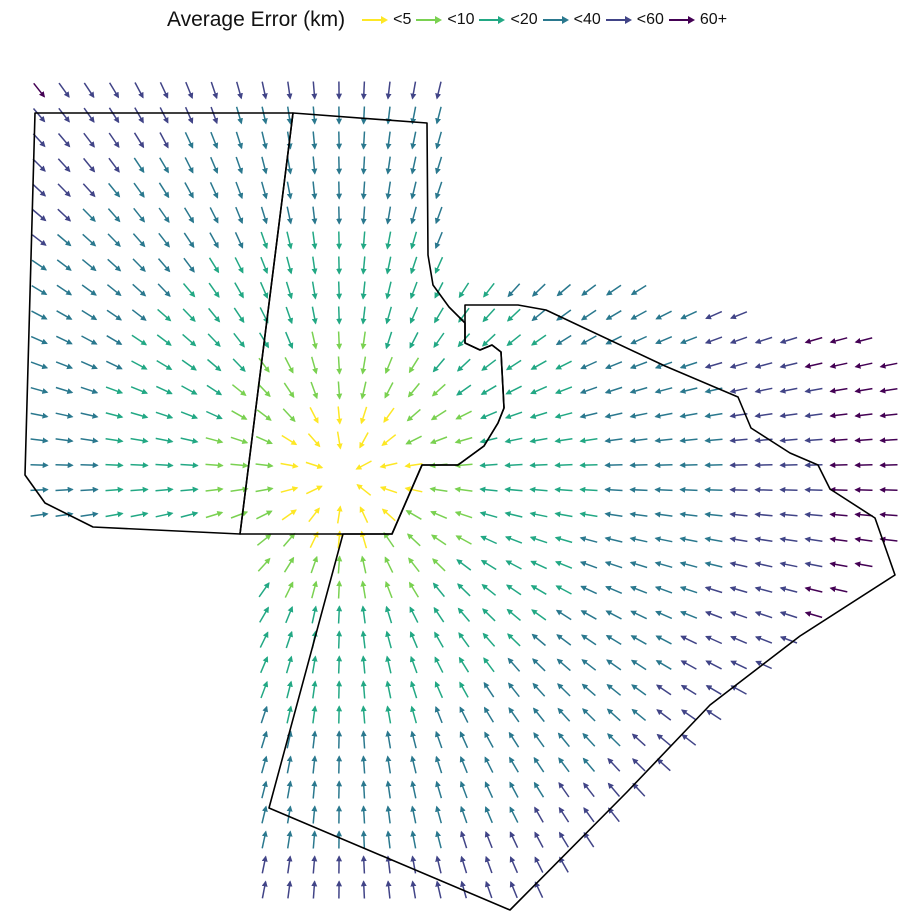 This screenshot has height=921, width=898. I want to click on legend-label: <5, so click(402, 19).